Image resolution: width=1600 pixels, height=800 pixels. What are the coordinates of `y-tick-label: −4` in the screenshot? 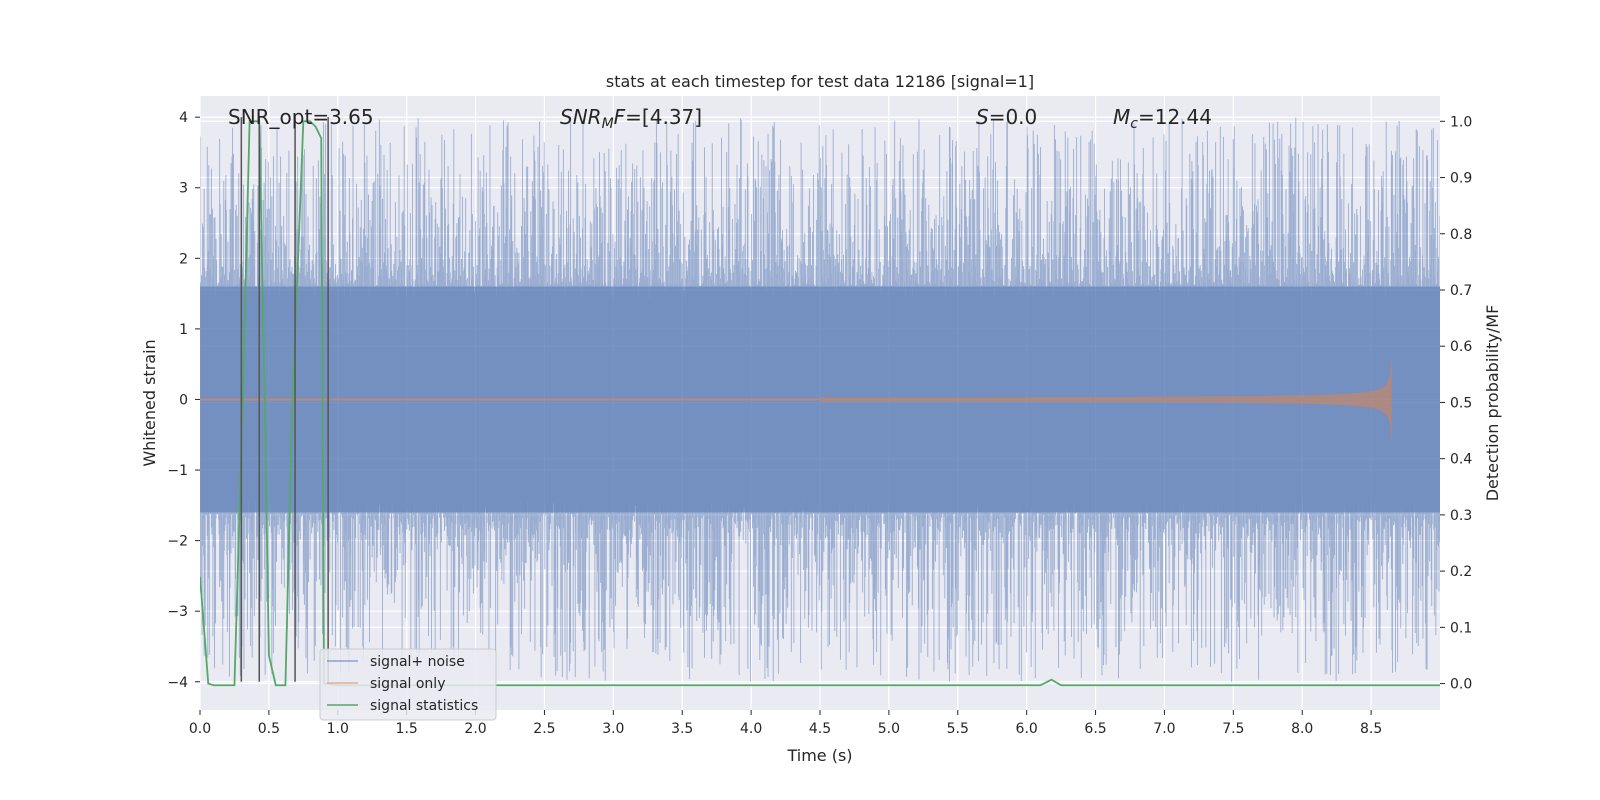 It's located at (177, 683).